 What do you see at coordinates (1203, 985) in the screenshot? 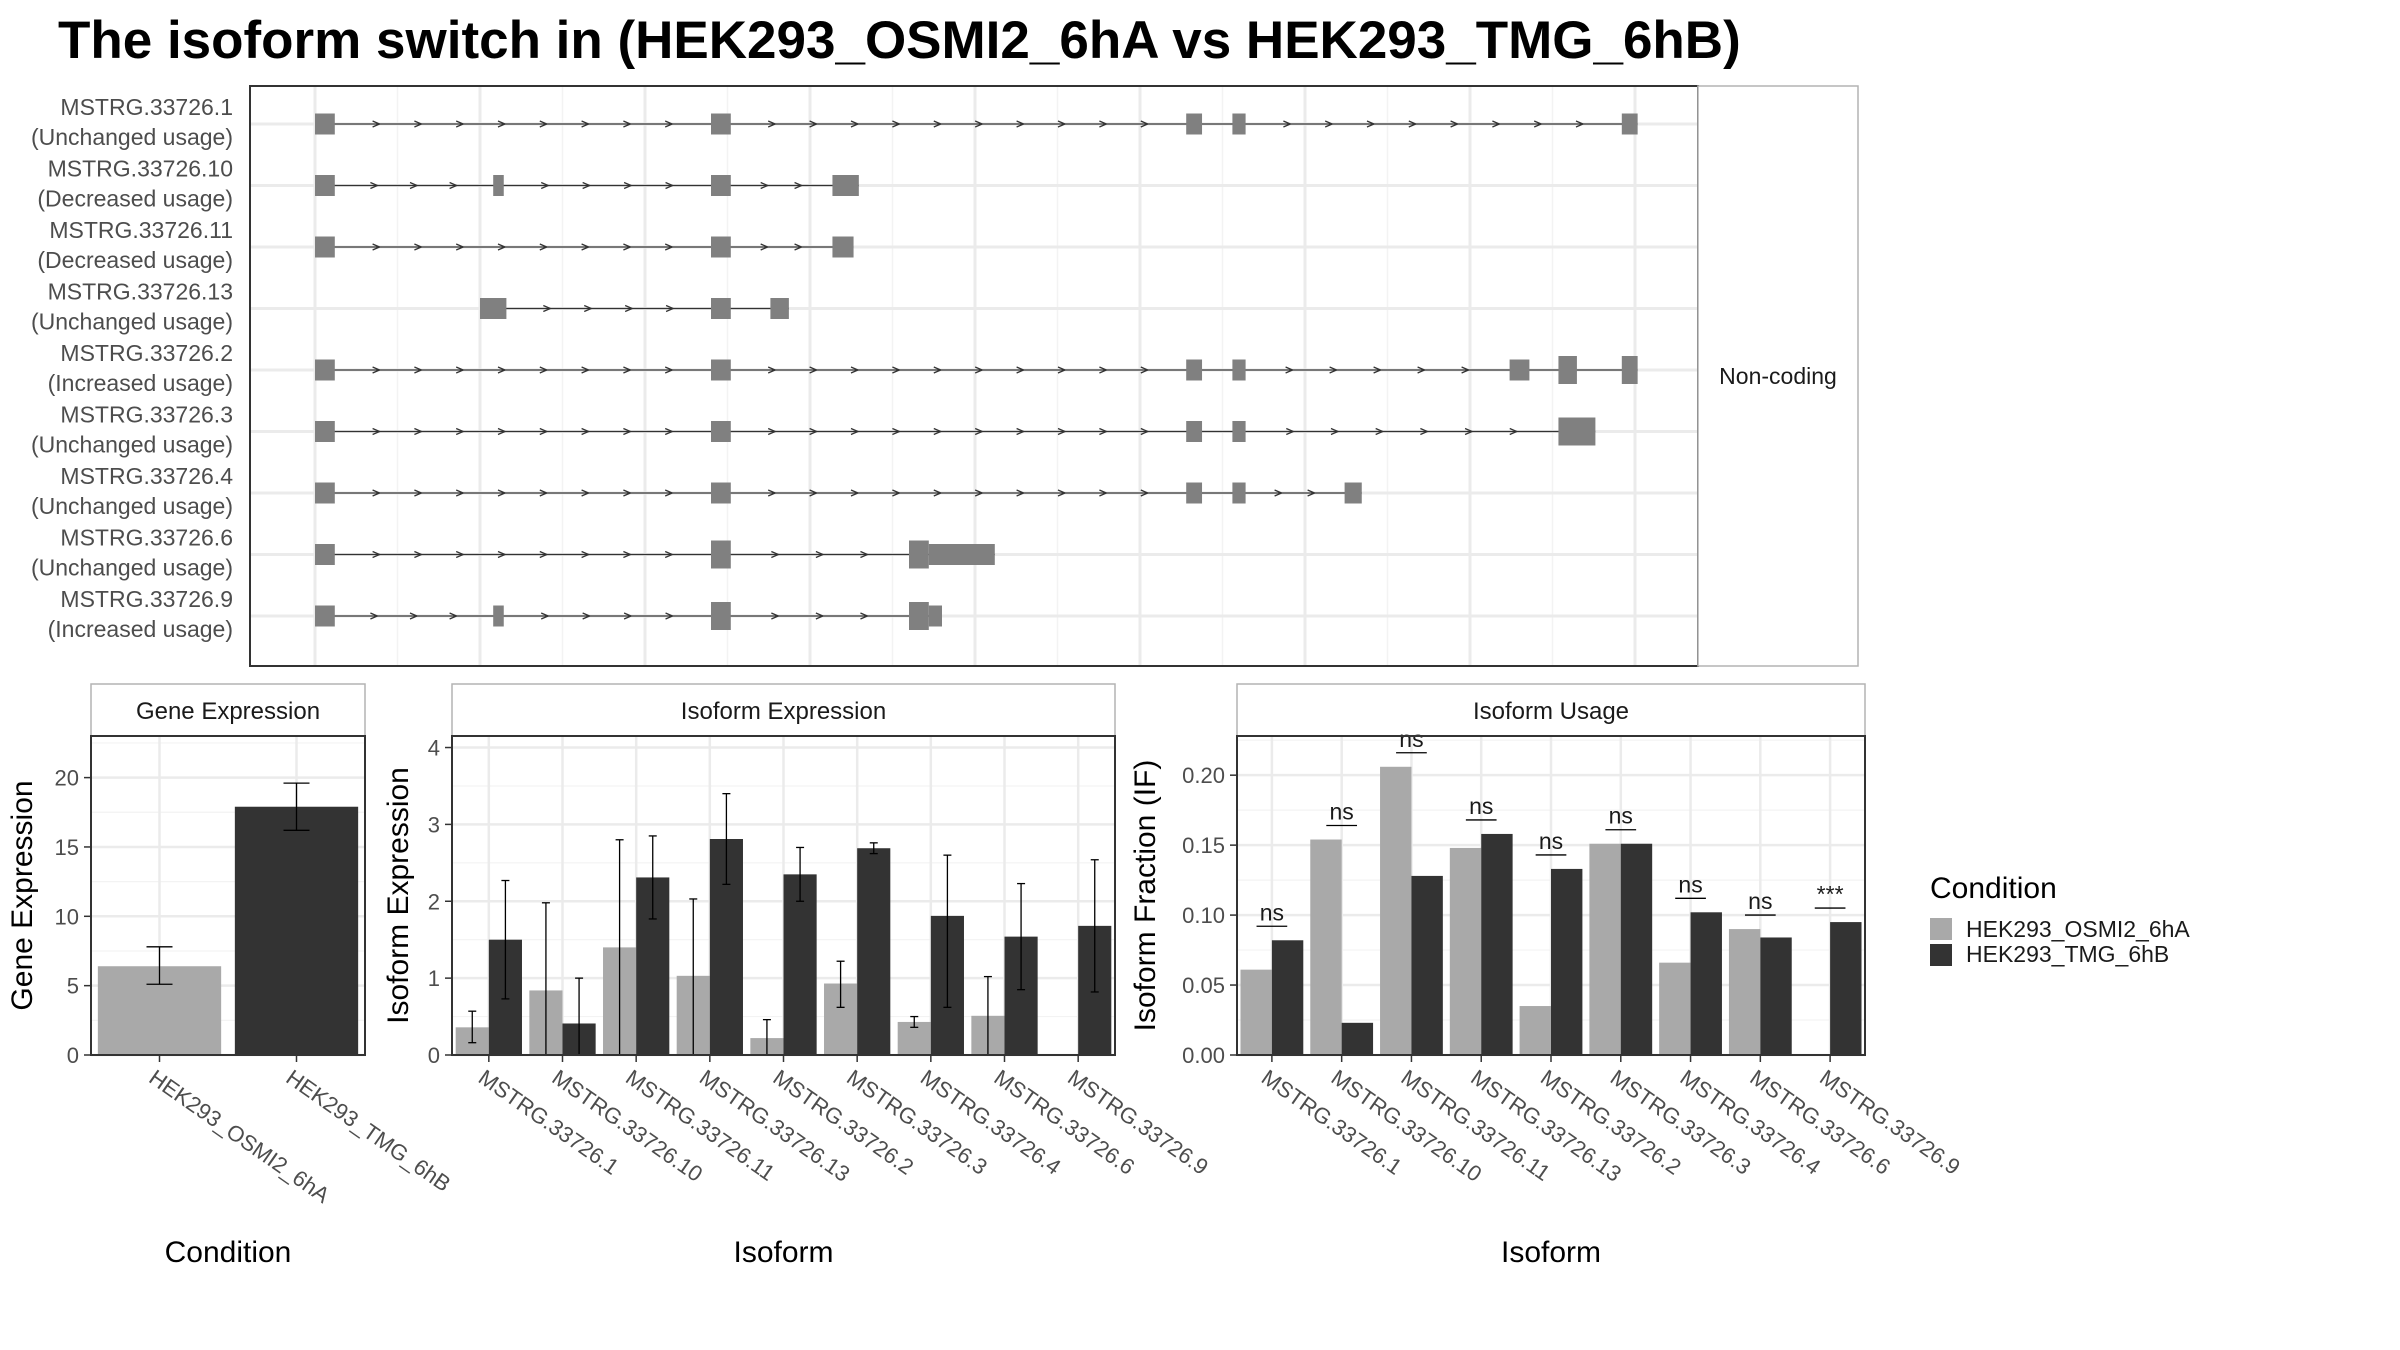
I see `y-tick-label: 0.05` at bounding box center [1203, 985].